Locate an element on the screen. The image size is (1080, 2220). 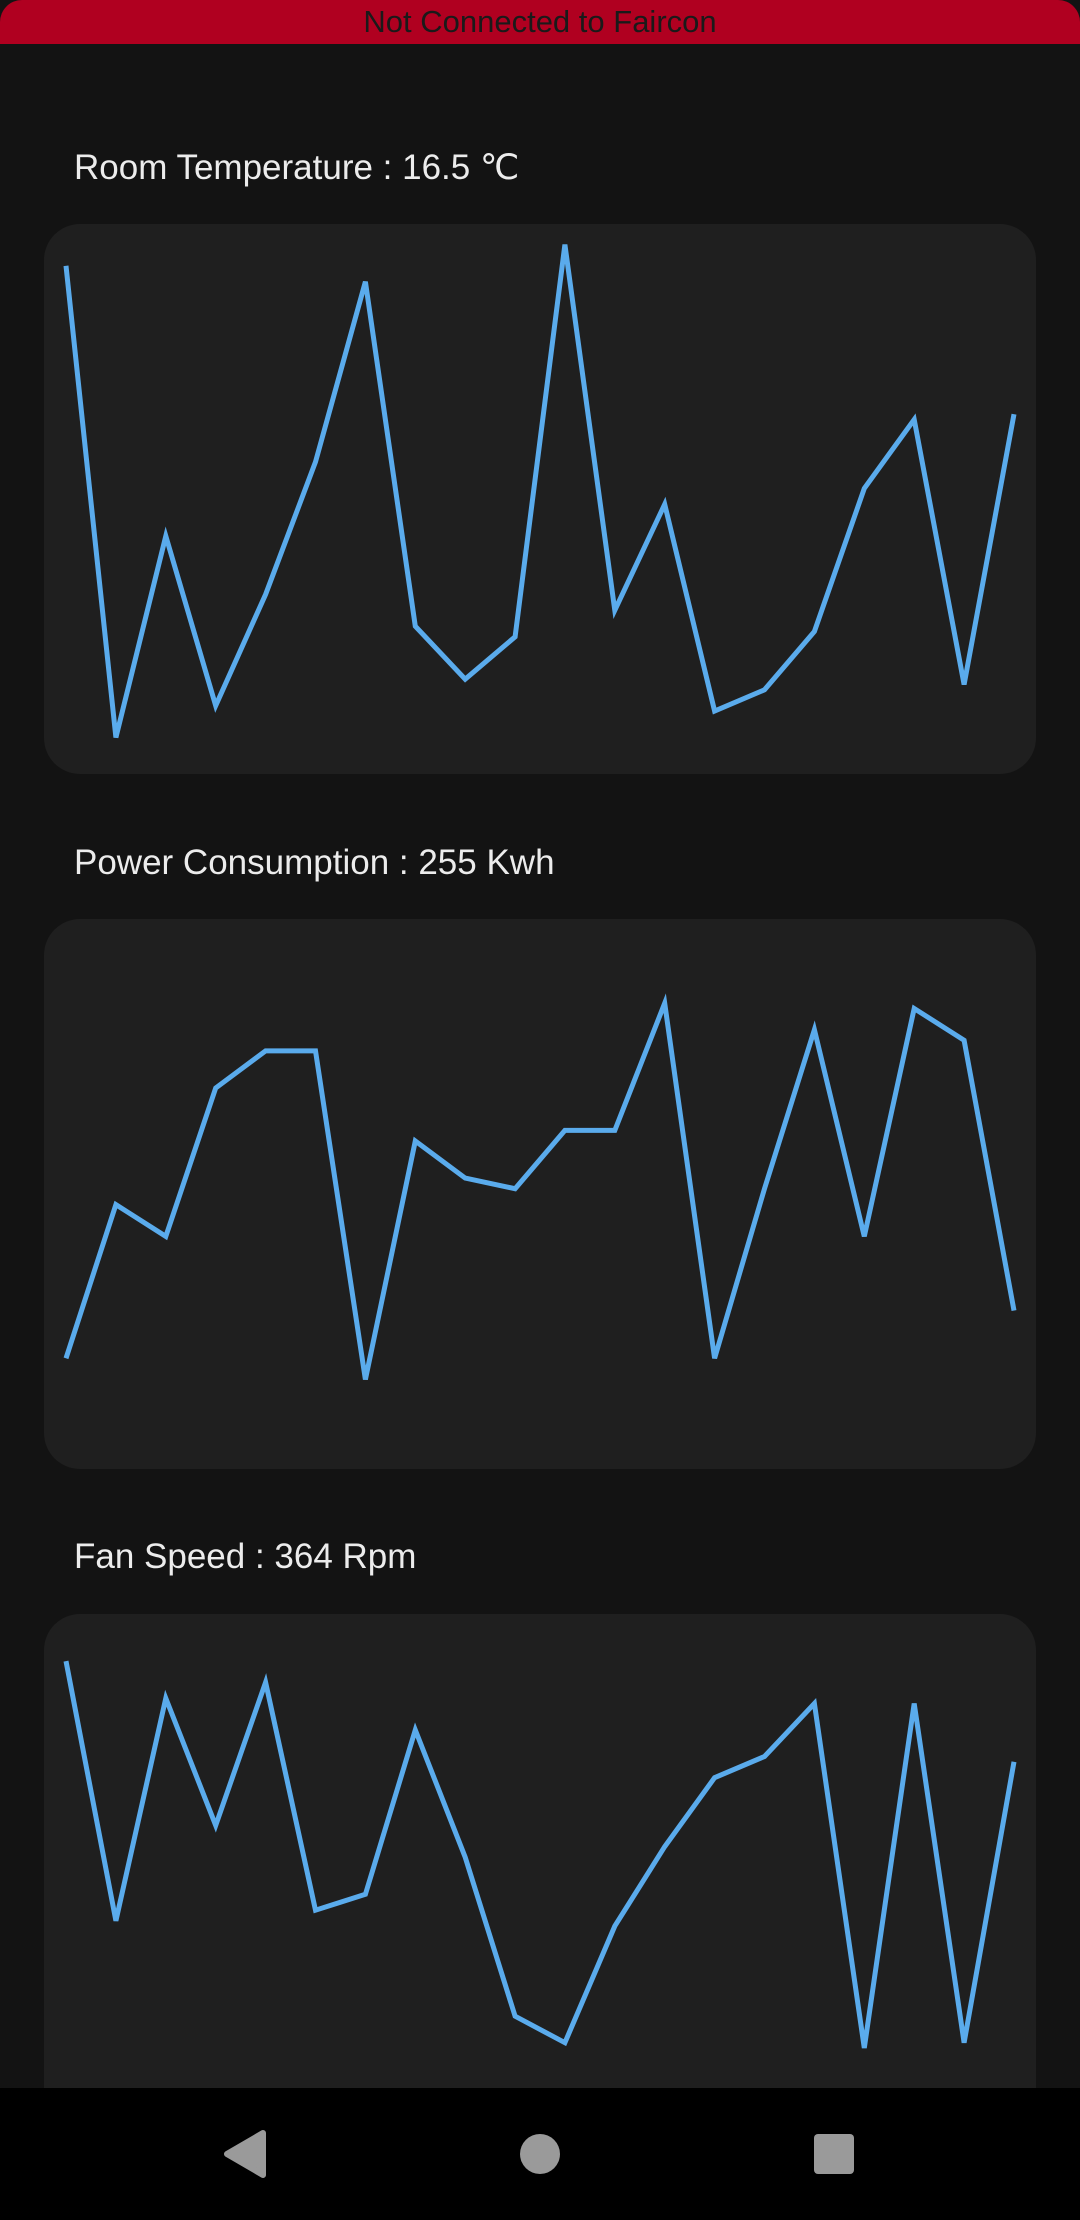
fan-speed-title: Fan Speed : 364 Rpm is located at coordinates (245, 1556).